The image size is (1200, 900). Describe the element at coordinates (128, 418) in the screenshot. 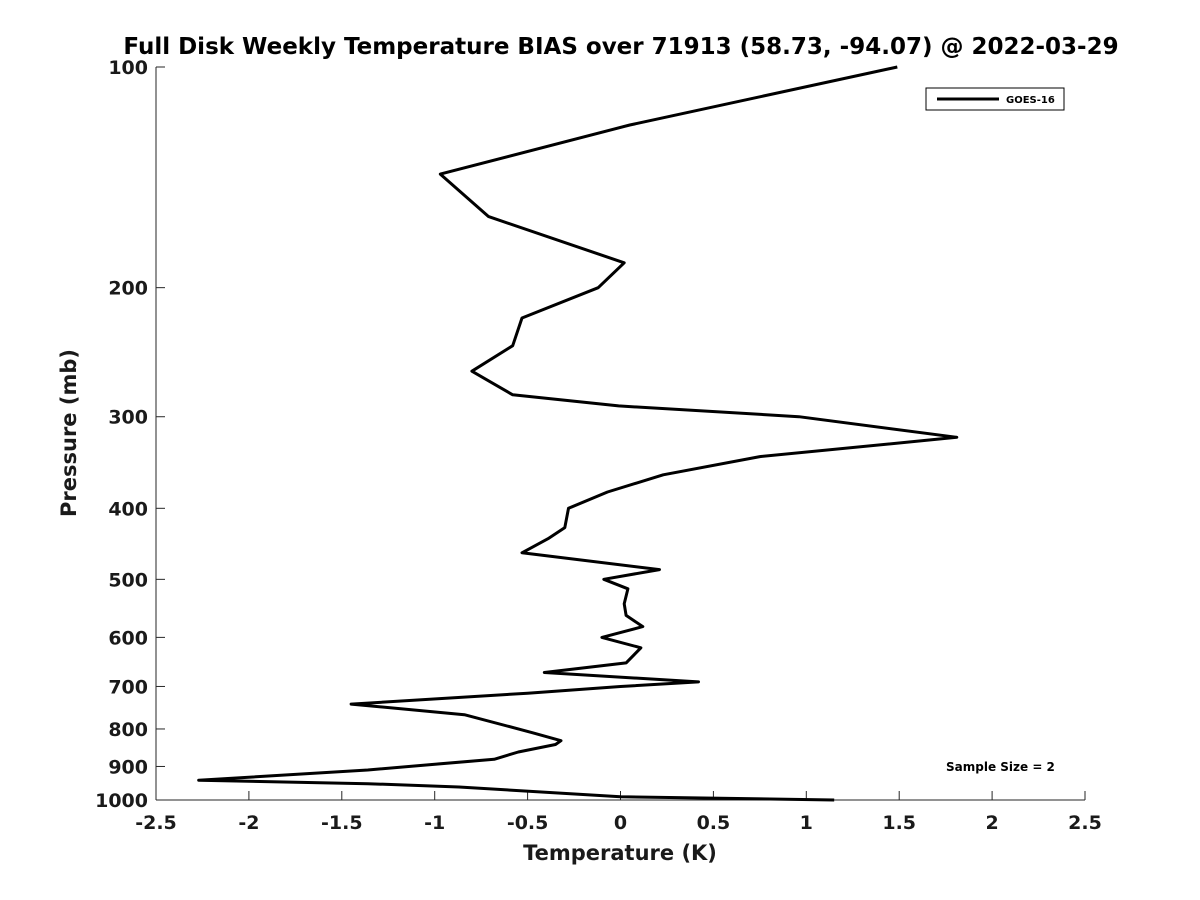

I see `y-tick-label: 300` at that location.